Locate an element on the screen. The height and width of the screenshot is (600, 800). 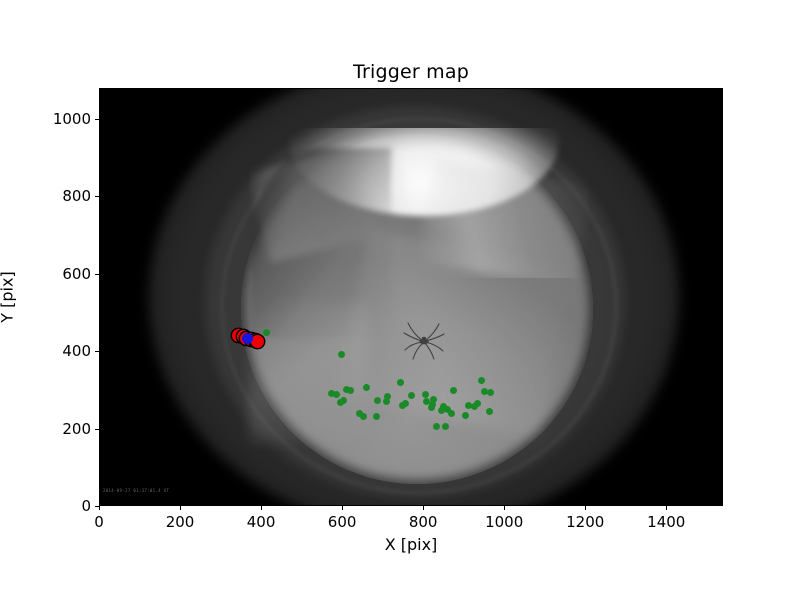
y-tick-label: 0 is located at coordinates (86, 506).